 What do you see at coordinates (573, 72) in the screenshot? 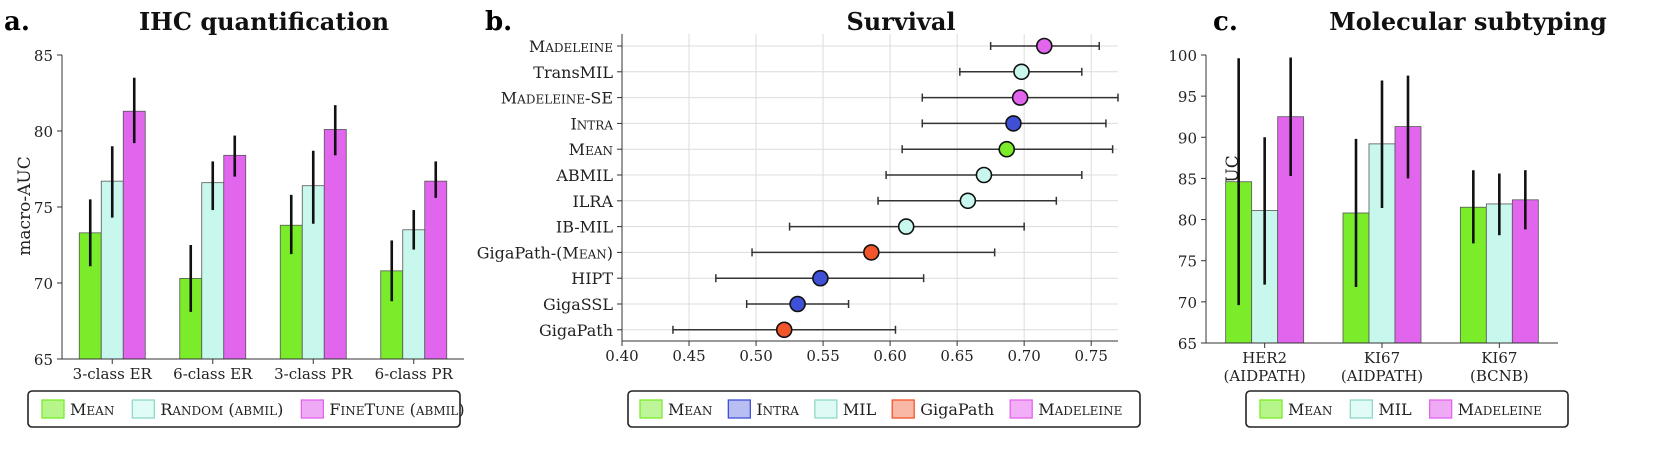
I see `y-tick-label-transmil: TransMIL` at bounding box center [573, 72].